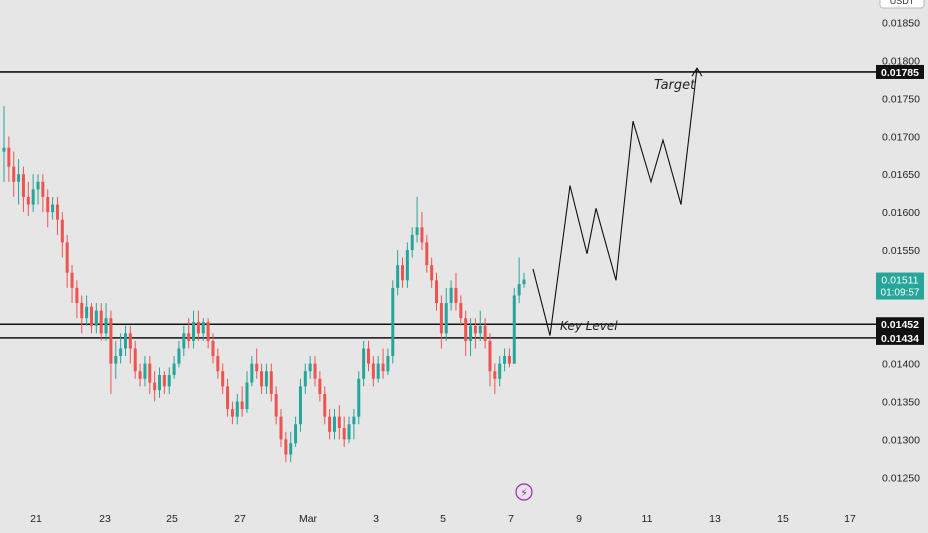 This screenshot has width=928, height=533. What do you see at coordinates (901, 478) in the screenshot?
I see `y-tick-label: 0.01250` at bounding box center [901, 478].